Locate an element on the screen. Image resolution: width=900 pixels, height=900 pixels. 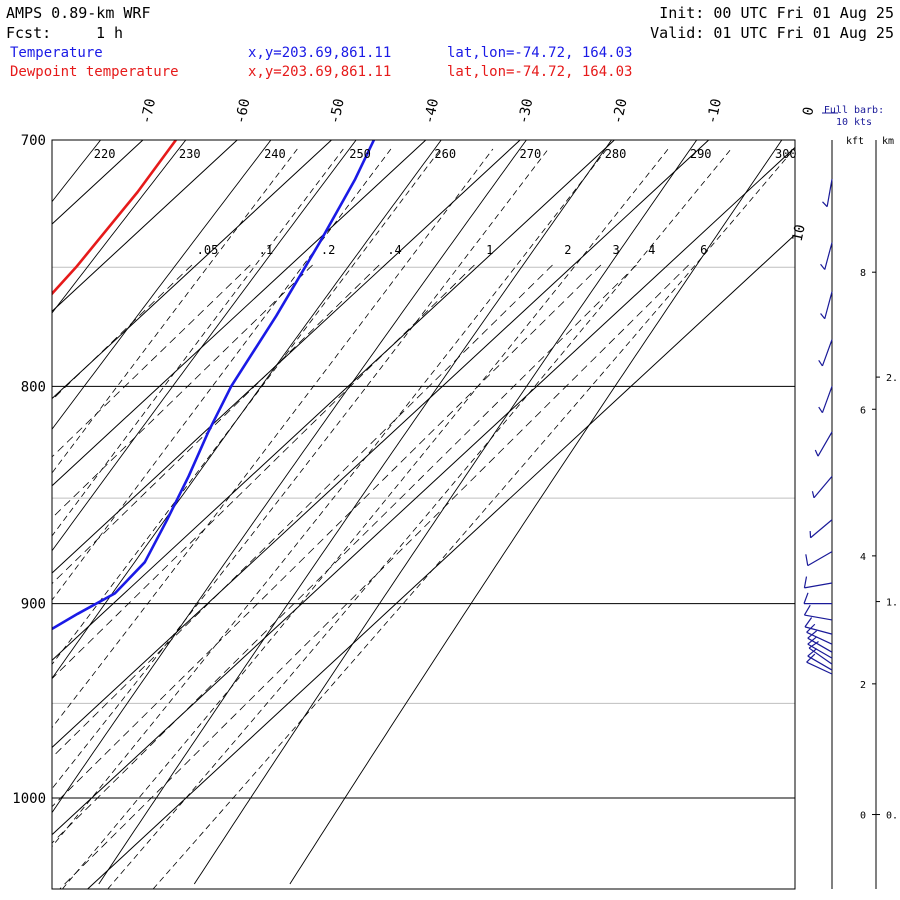
dry-adiabat-label: 280 is located at coordinates (616, 154).